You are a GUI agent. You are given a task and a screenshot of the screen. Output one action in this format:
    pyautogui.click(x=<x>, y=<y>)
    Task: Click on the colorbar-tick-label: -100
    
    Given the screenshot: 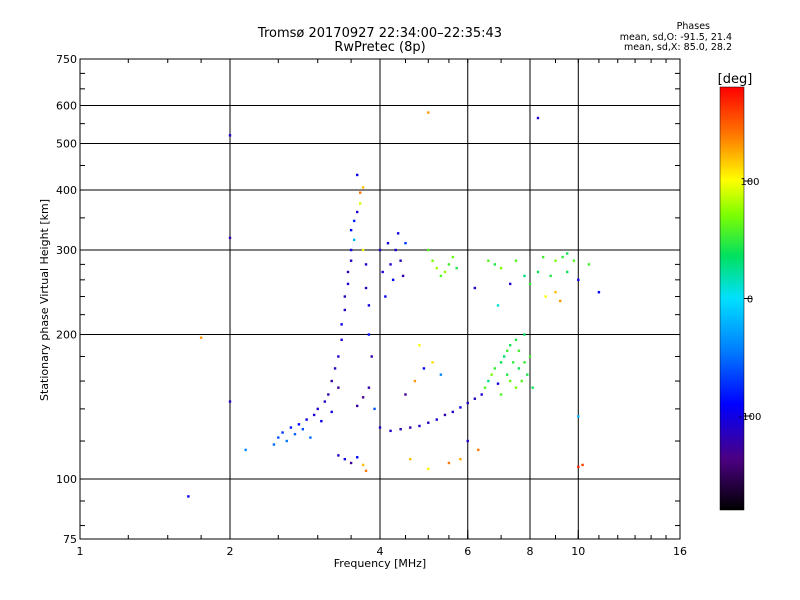 What is the action you would take?
    pyautogui.click(x=750, y=417)
    